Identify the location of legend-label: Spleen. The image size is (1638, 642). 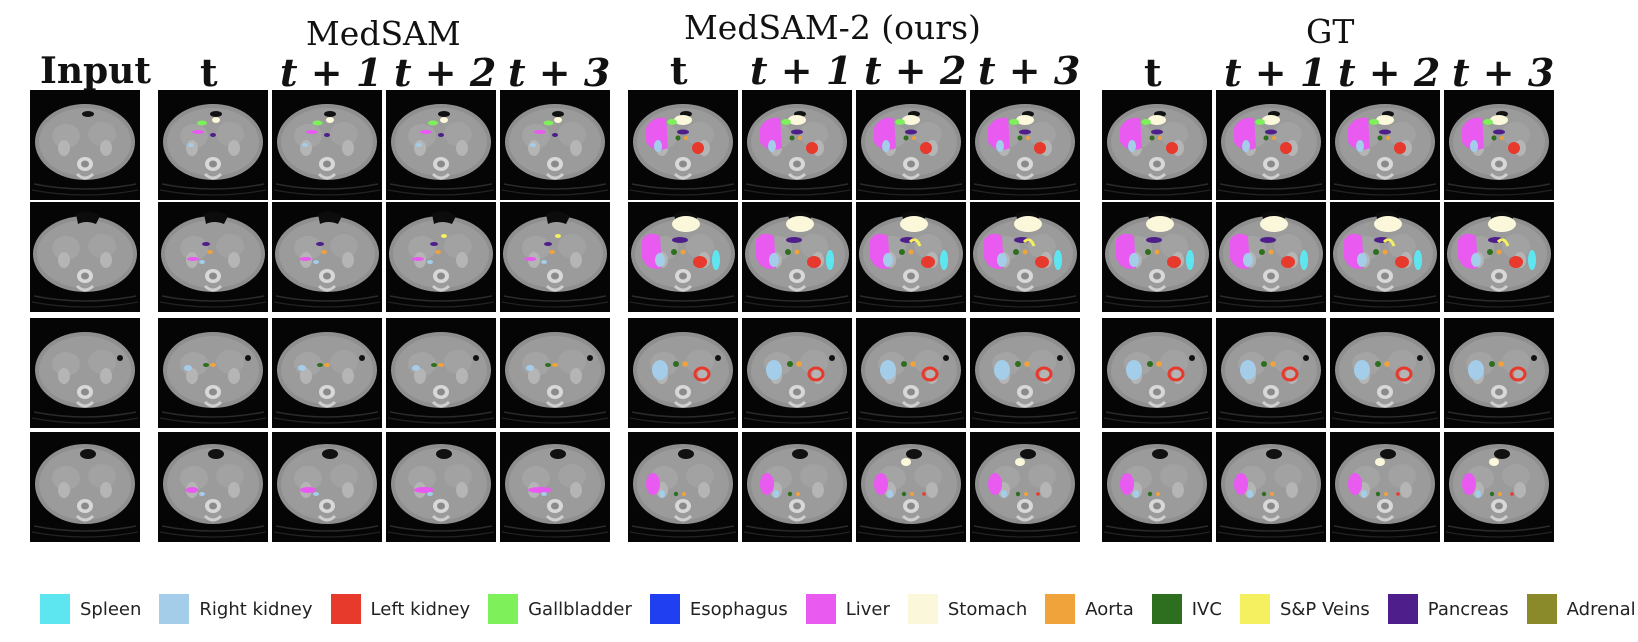
(111, 609).